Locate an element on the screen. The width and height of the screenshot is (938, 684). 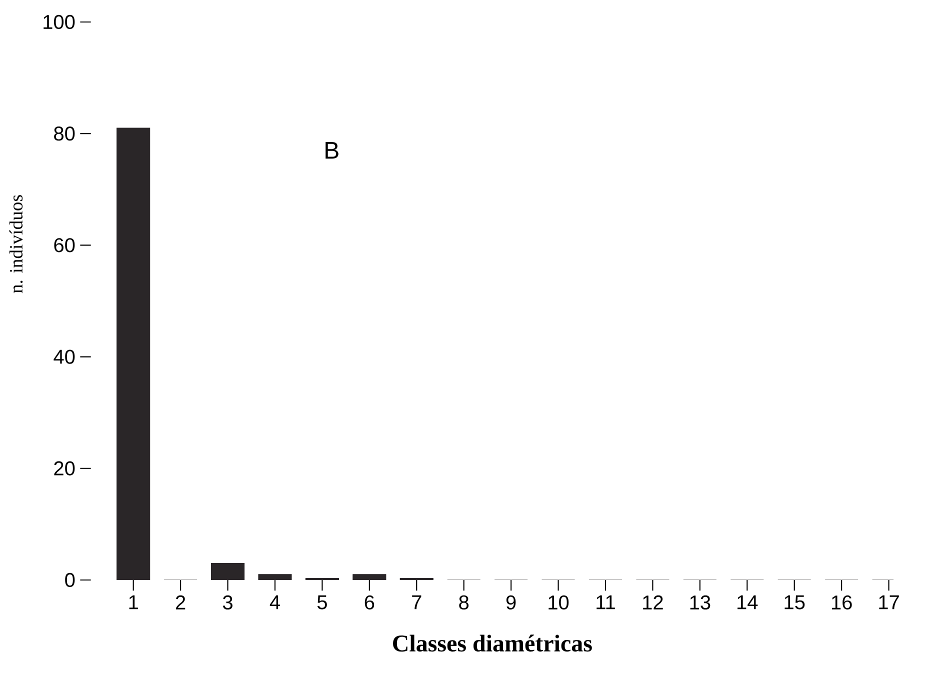
x-tick-label: 13 is located at coordinates (700, 602).